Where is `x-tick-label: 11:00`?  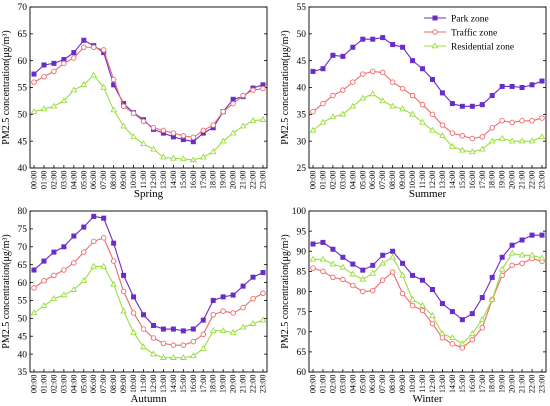
x-tick-label: 11:00 is located at coordinates (422, 384).